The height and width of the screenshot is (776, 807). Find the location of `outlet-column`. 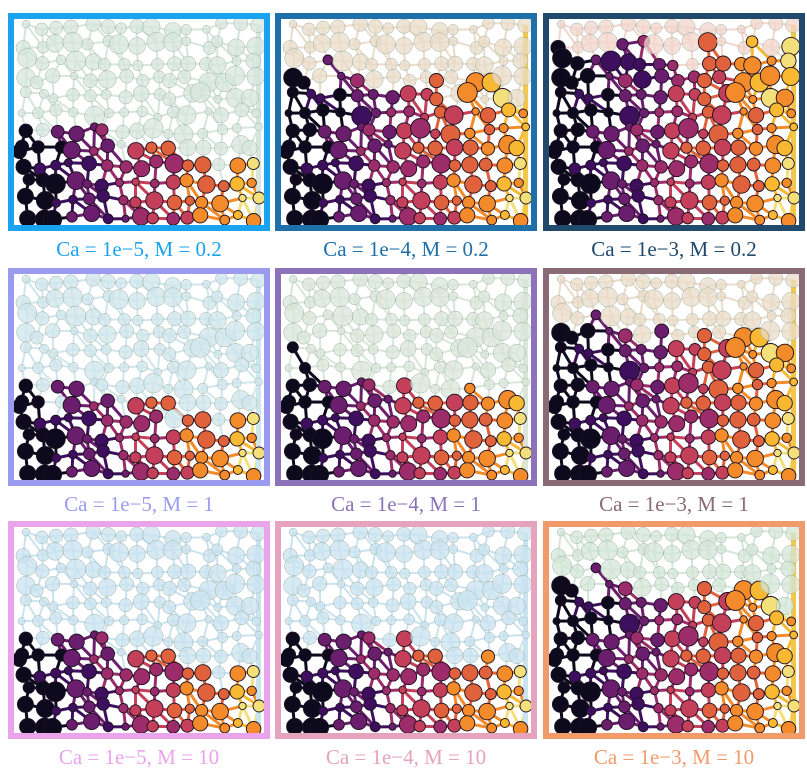

outlet-column is located at coordinates (525, 122).